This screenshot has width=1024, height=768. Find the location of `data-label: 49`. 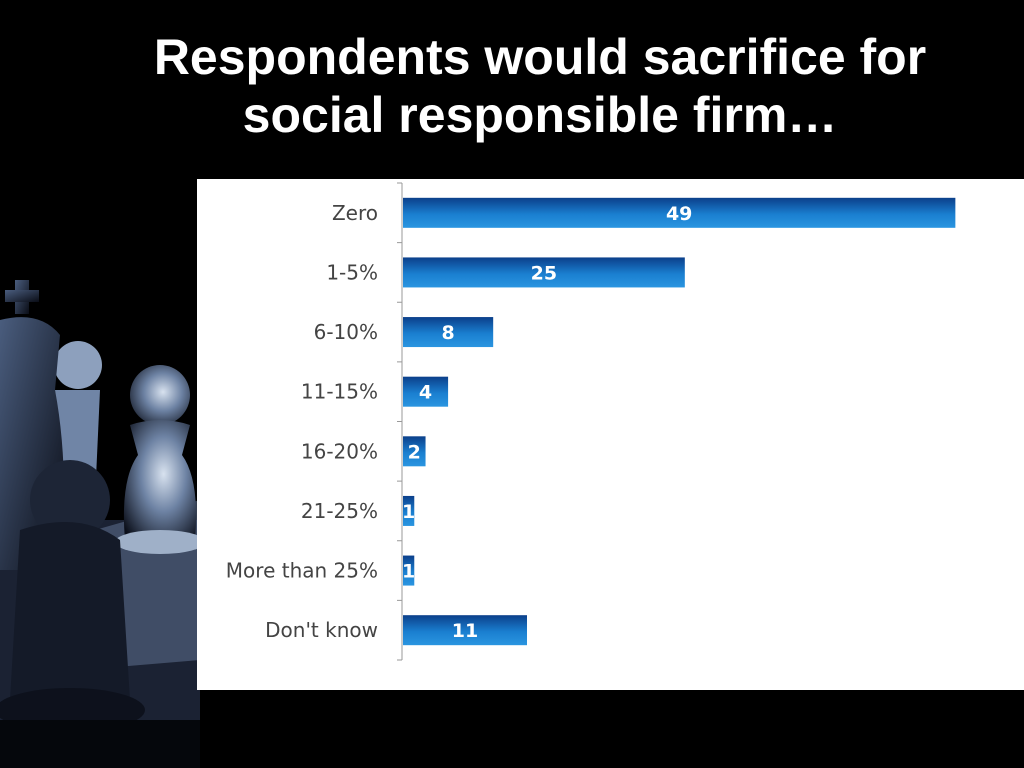

data-label: 49 is located at coordinates (679, 214).